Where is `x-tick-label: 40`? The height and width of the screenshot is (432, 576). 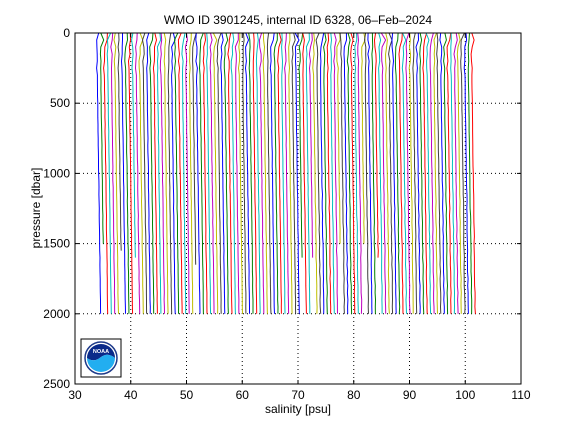 x-tick-label: 40 is located at coordinates (131, 395).